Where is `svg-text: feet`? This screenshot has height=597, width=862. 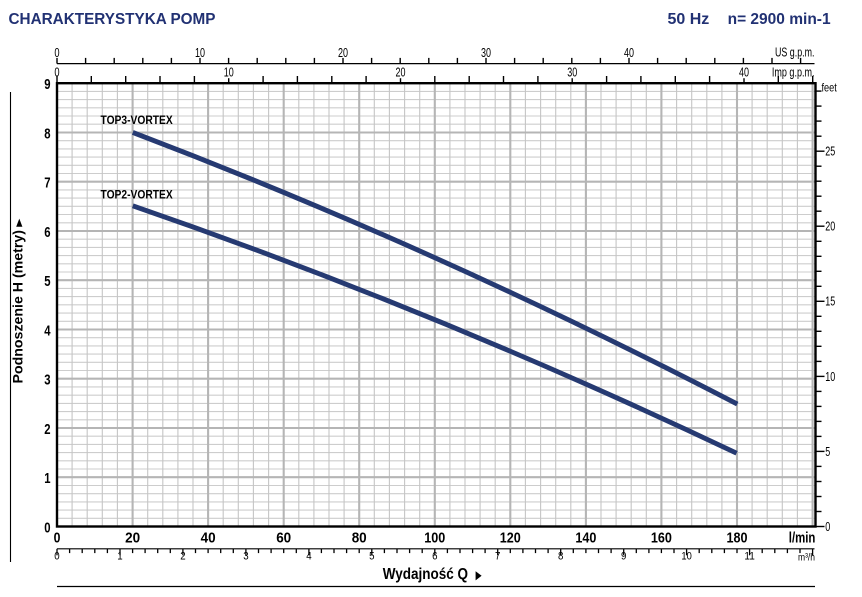 svg-text: feet is located at coordinates (830, 88).